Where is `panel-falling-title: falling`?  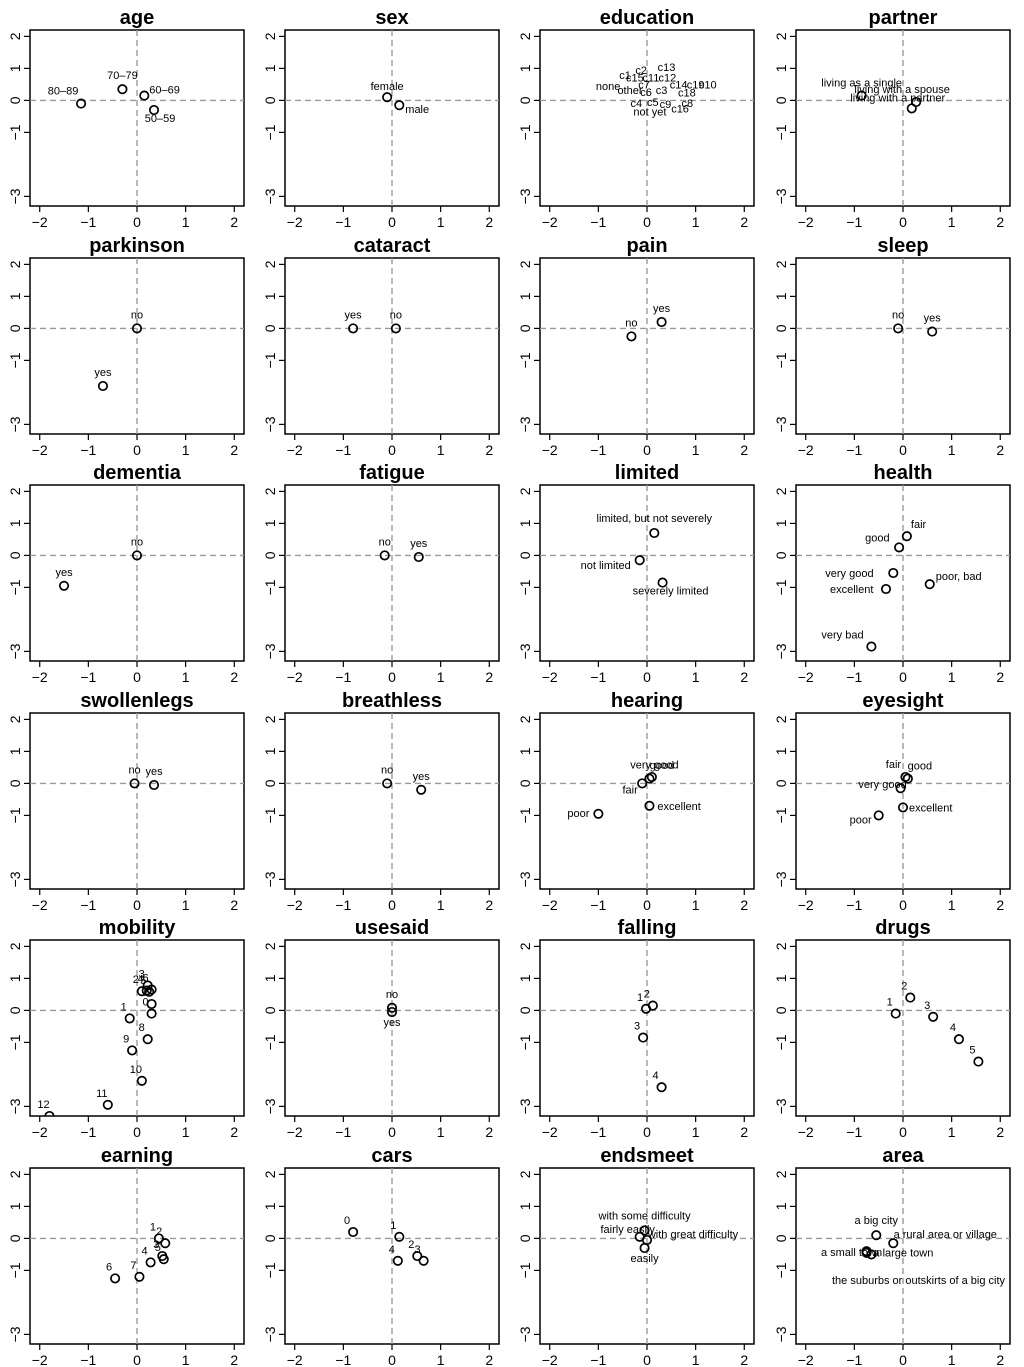
panel-falling-title: falling is located at coordinates (647, 928).